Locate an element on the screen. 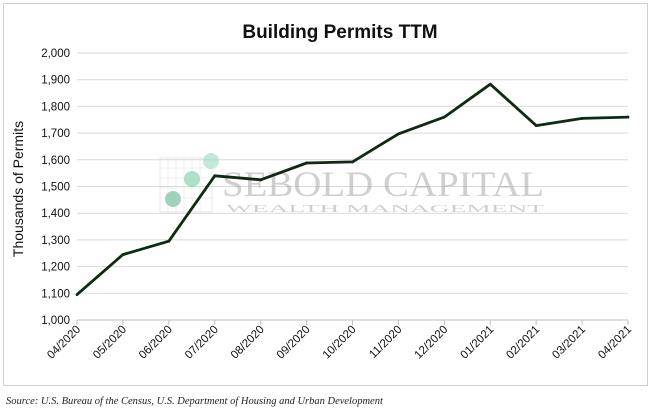 Image resolution: width=653 pixels, height=417 pixels. y-tick-label: 1,500 is located at coordinates (55, 188).